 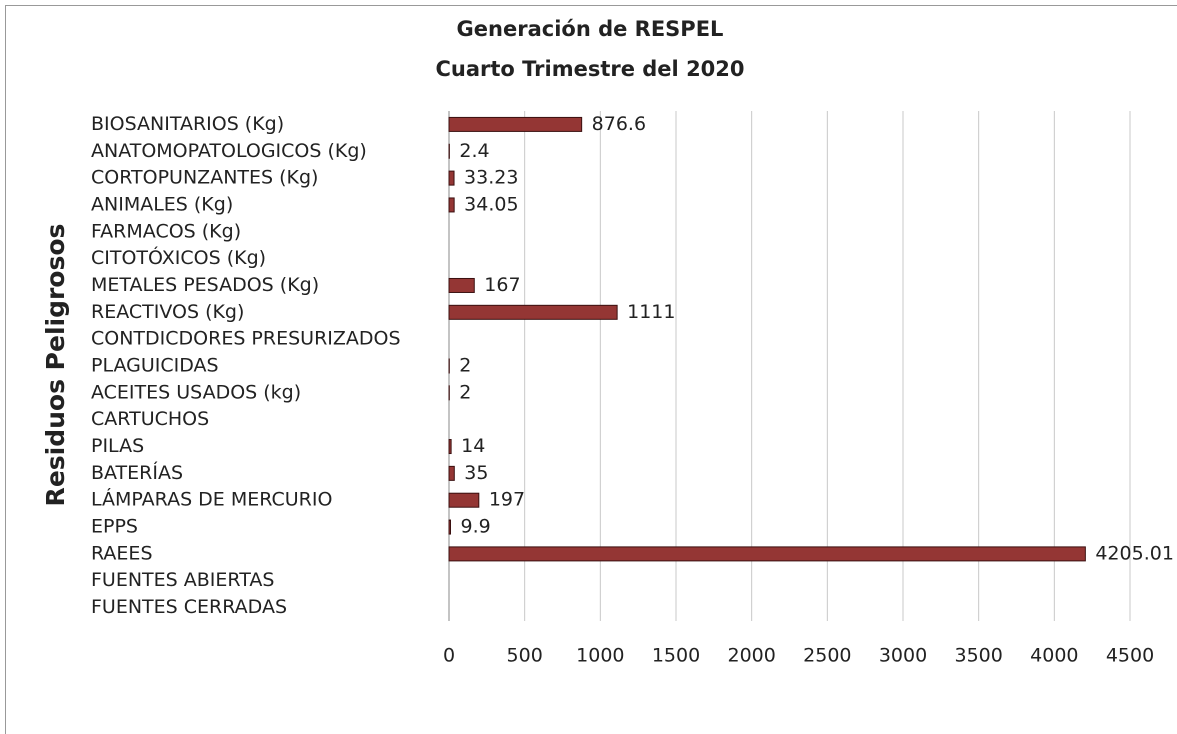 What do you see at coordinates (162, 204) in the screenshot?
I see `y-tick-label: ANIMALES (Kg)` at bounding box center [162, 204].